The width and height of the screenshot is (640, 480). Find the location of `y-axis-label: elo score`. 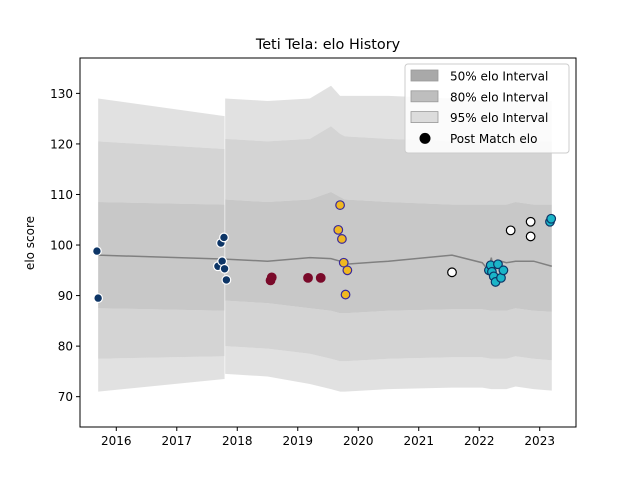

y-axis-label: elo score is located at coordinates (30, 243).